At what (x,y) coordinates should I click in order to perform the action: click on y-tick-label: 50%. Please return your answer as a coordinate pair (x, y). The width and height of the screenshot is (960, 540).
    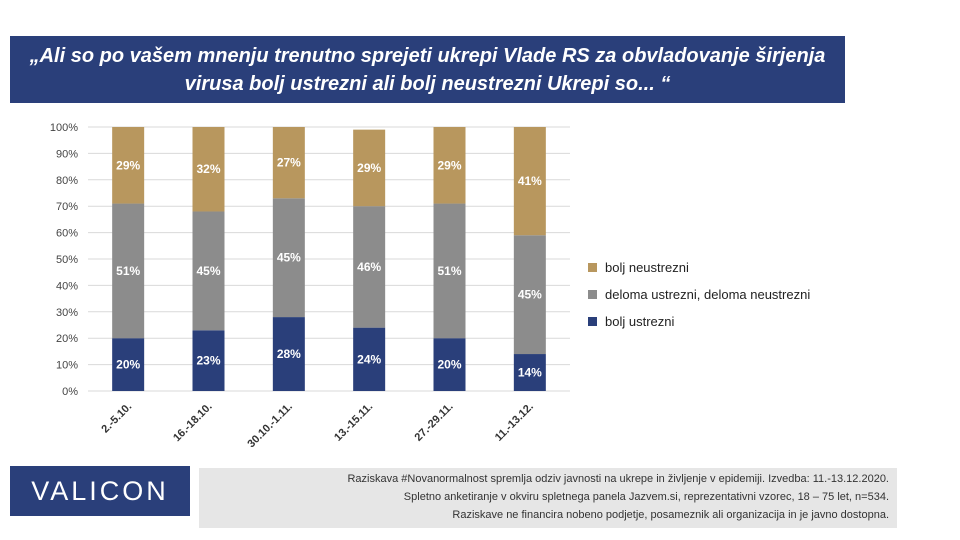
    Looking at the image, I should click on (67, 260).